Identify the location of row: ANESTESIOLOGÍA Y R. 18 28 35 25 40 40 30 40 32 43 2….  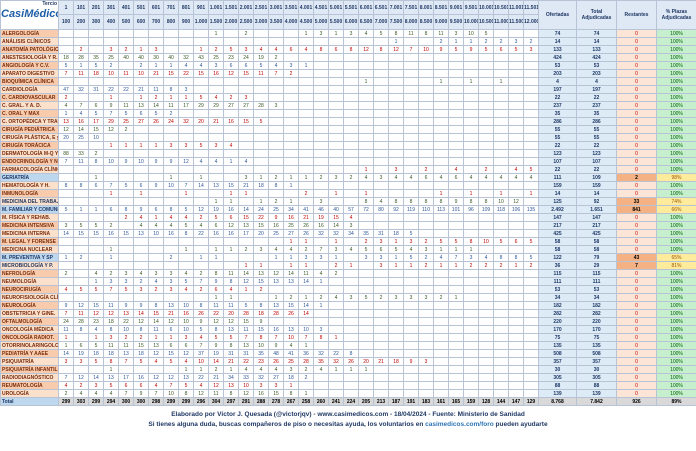
(348, 57).